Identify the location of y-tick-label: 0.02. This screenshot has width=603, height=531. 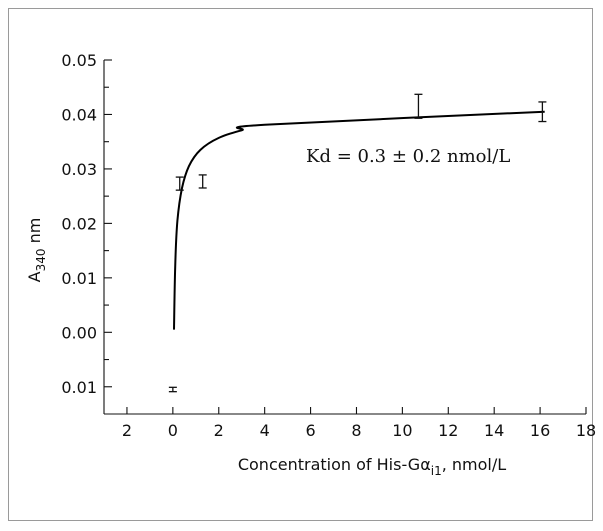
(79, 223).